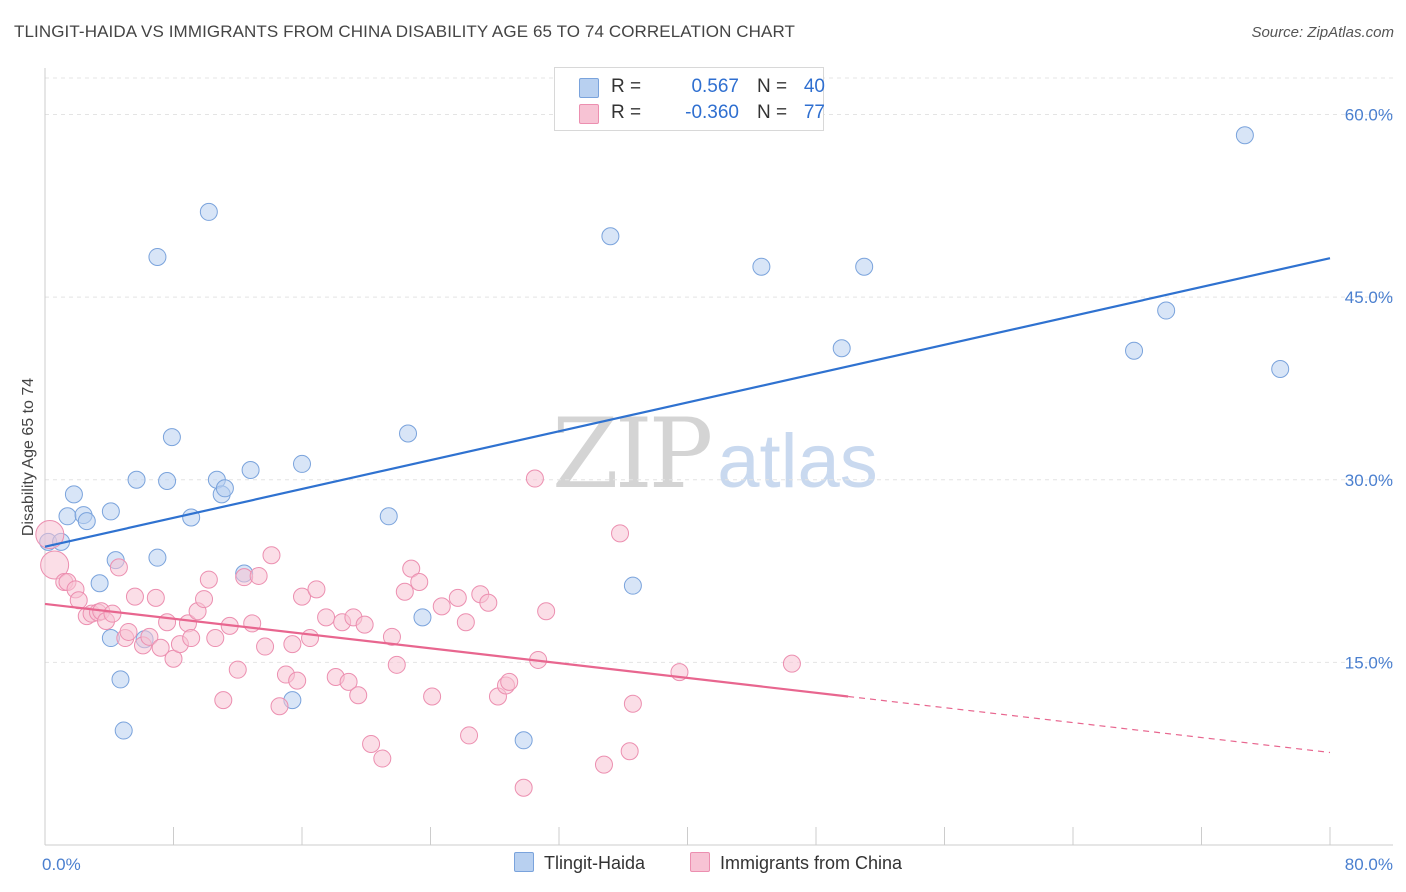 The width and height of the screenshot is (1406, 892). Describe the element at coordinates (524, 862) in the screenshot. I see `bottom-legend-swatch-blue` at that location.